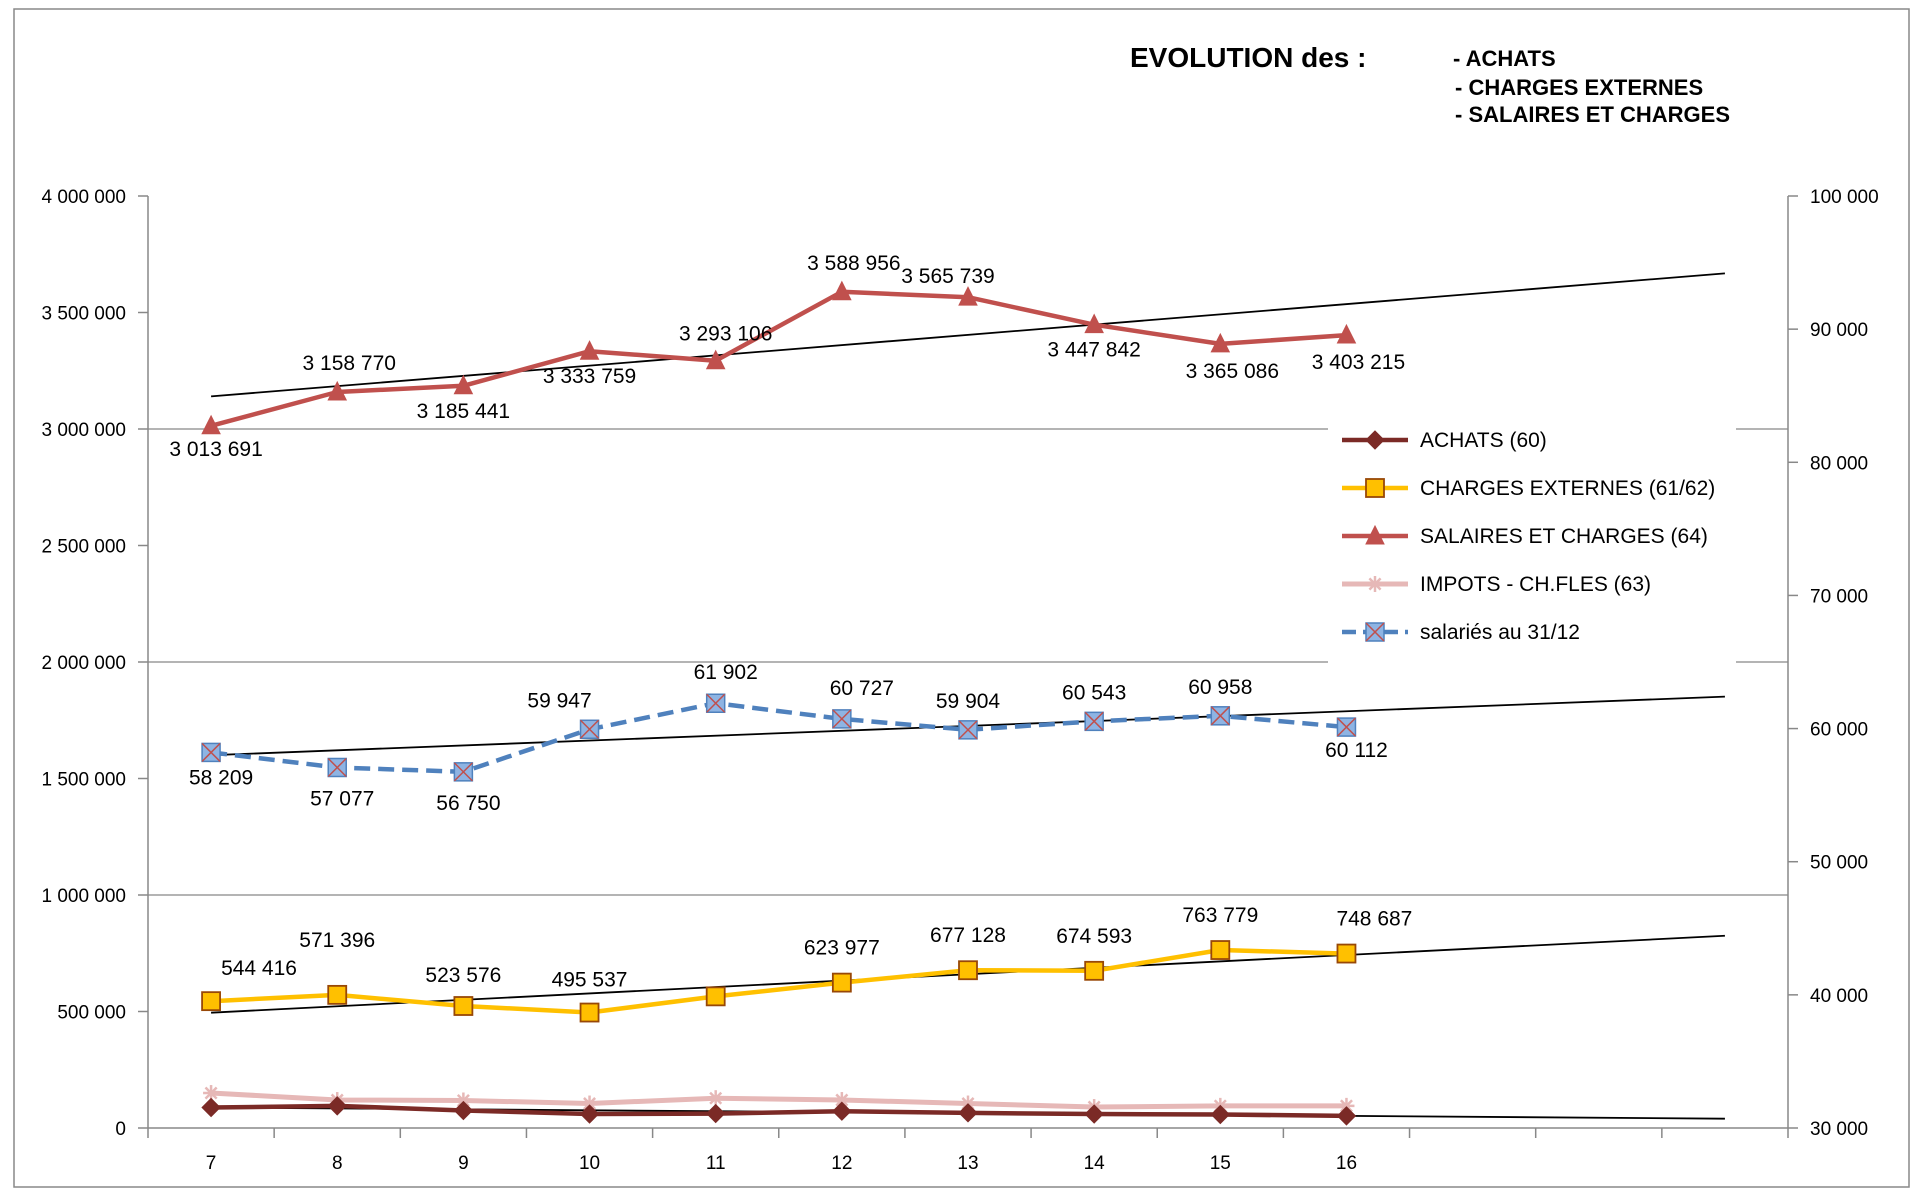 This screenshot has width=1914, height=1194. I want to click on y-left-tick-label: 2 500 000, so click(83, 547).